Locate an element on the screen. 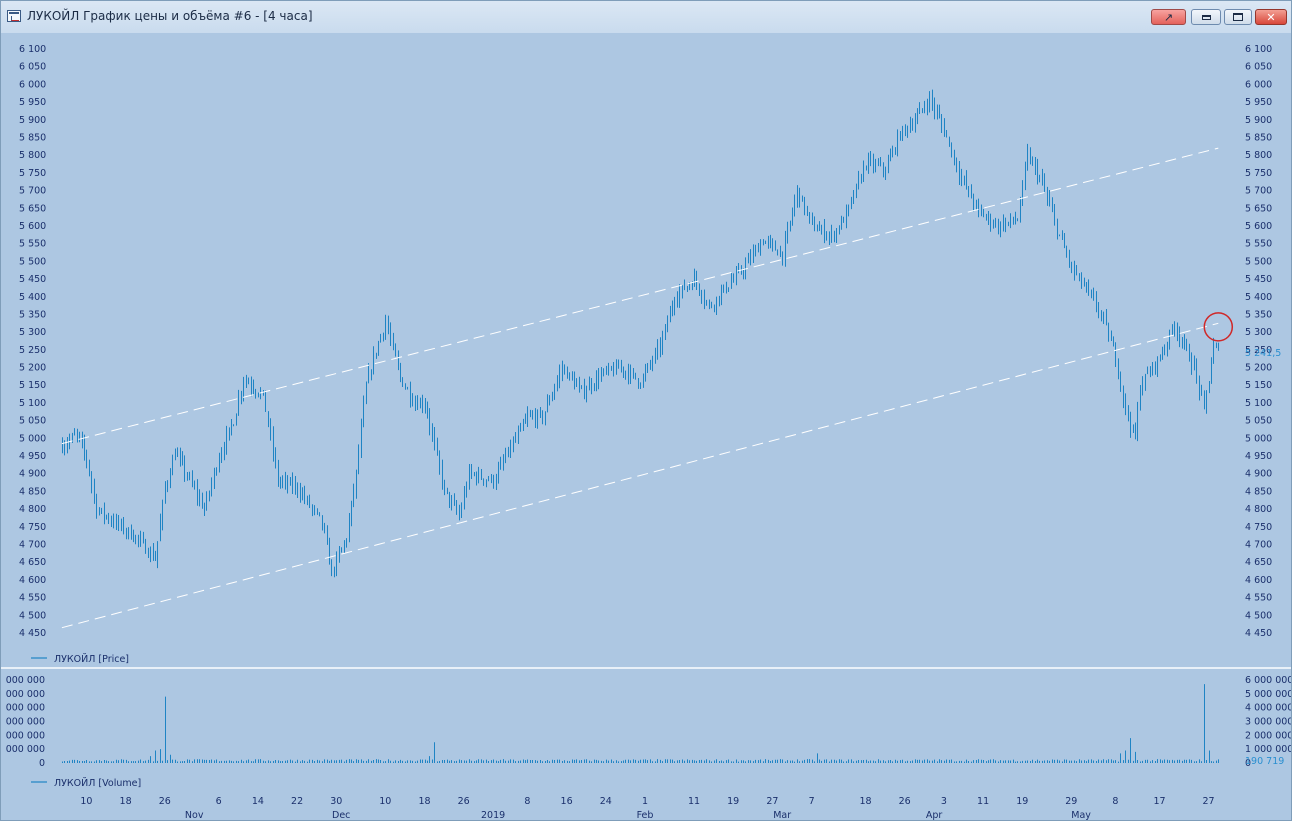 This screenshot has height=821, width=1292. price-y-tick-left: 5 200 is located at coordinates (32, 368).